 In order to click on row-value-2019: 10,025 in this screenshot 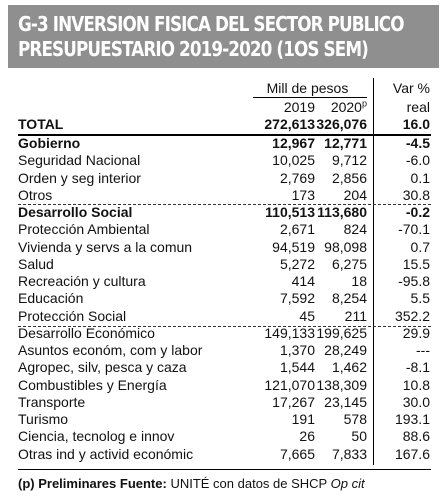, I will do `click(293, 160)`.